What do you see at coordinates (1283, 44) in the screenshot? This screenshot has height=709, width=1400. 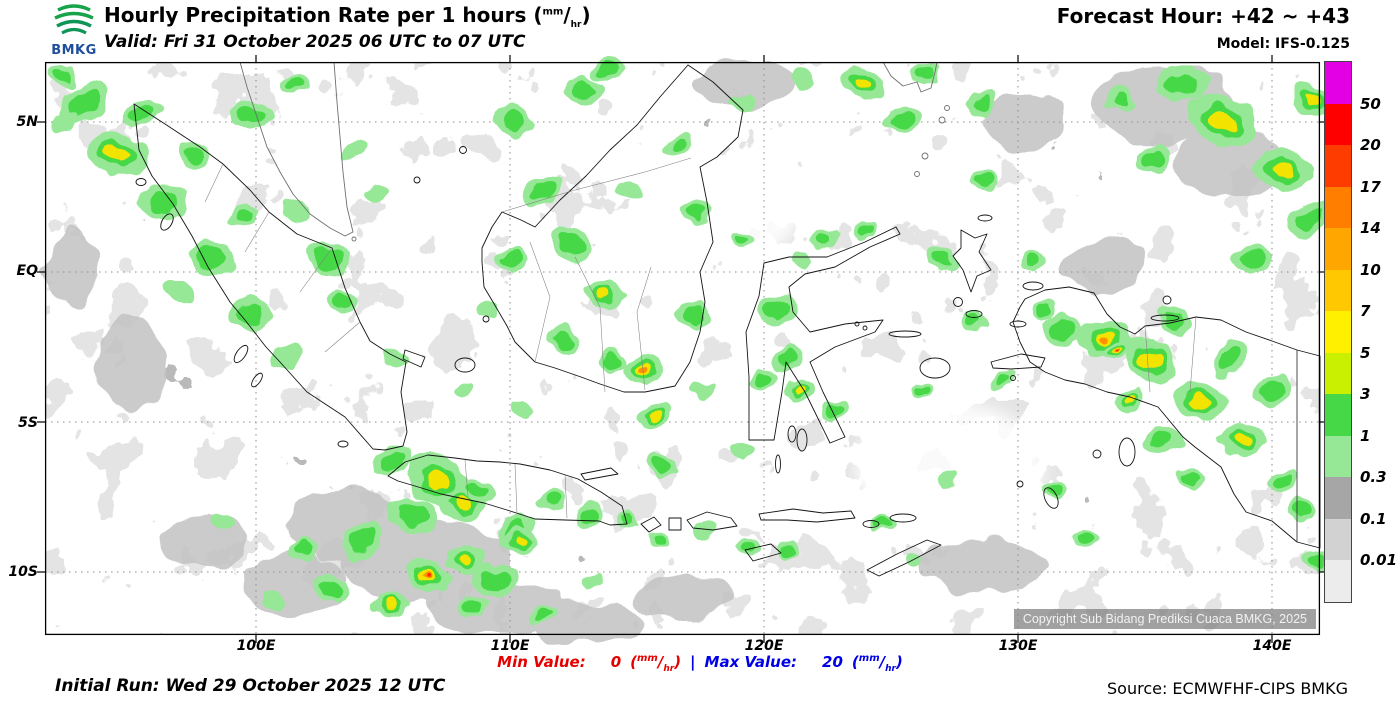 I see `model-label: Model: IFS-0.125` at bounding box center [1283, 44].